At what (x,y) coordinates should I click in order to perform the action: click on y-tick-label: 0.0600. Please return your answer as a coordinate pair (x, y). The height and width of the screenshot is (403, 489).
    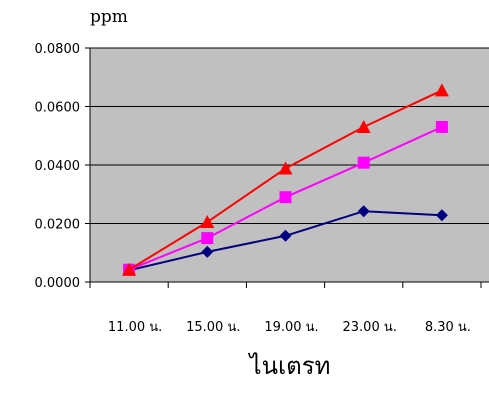
    Looking at the image, I should click on (58, 108).